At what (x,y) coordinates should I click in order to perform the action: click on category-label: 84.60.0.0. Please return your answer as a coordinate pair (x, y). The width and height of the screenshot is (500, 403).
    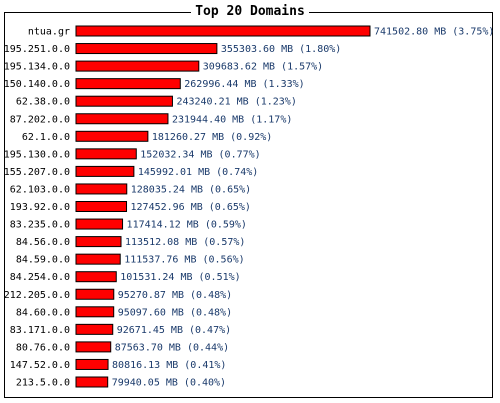
    Looking at the image, I should click on (43, 312).